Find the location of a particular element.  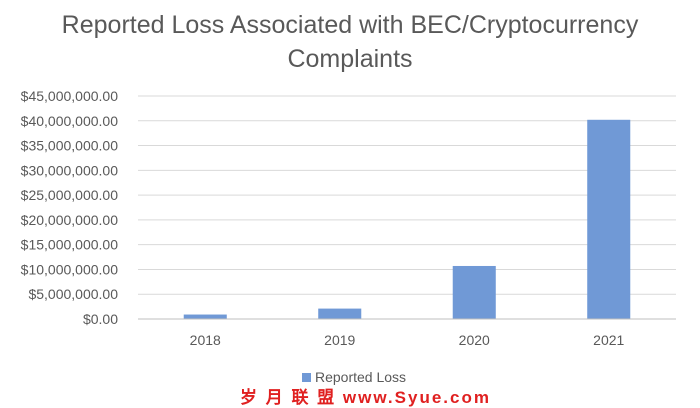

y-tick-label: $0.00 is located at coordinates (100, 319).